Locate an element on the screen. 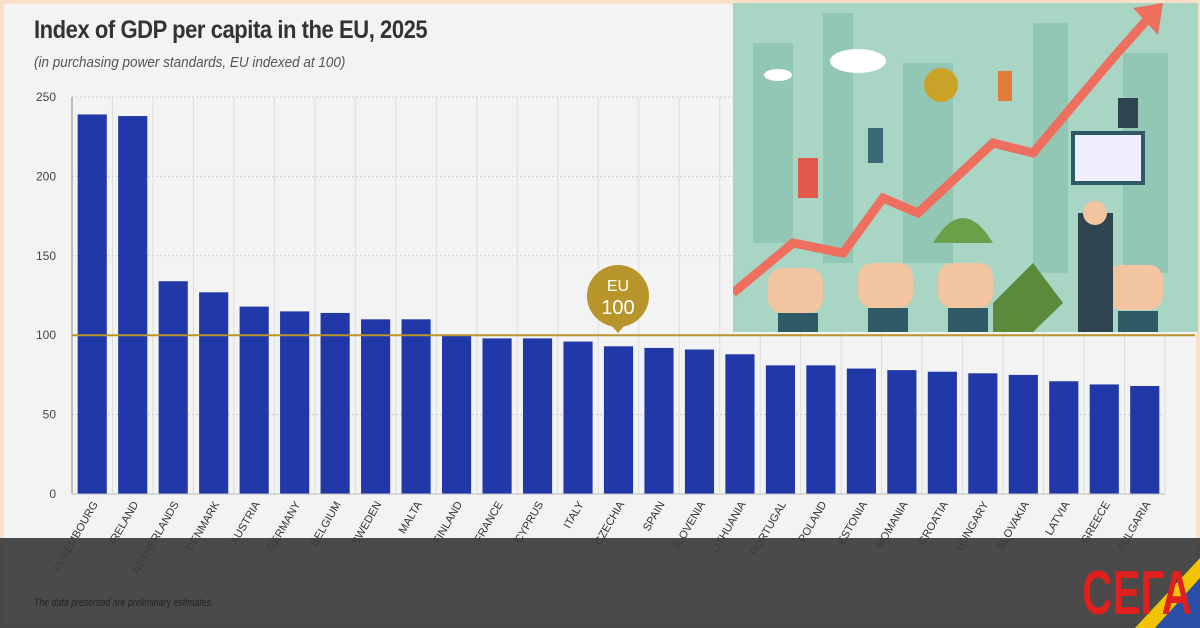  bar-malta is located at coordinates (416, 406).